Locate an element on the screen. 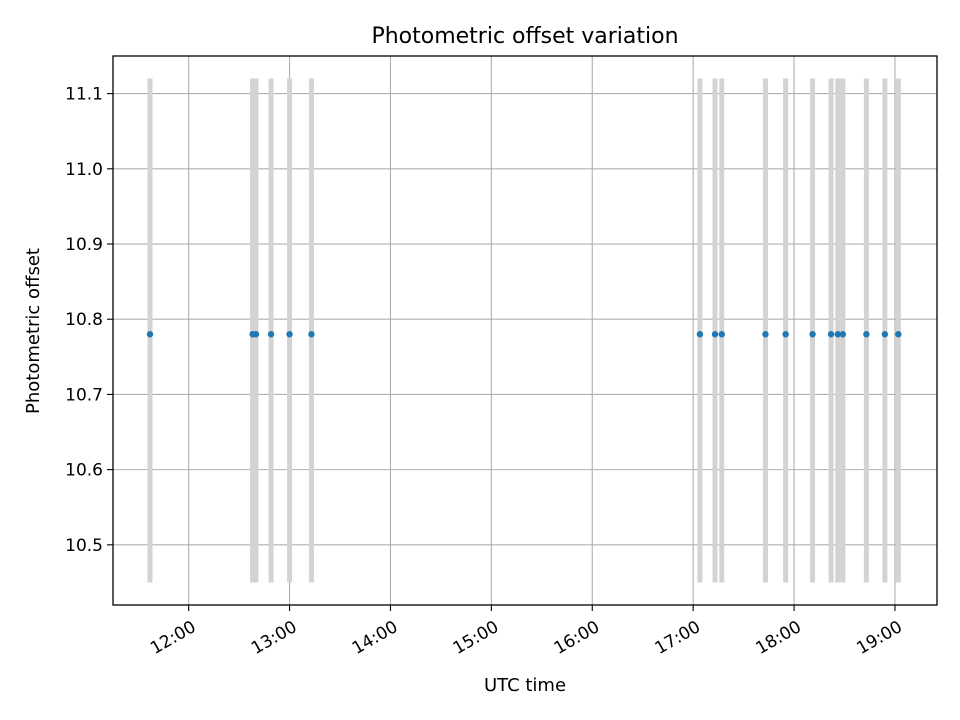  y-tick-label: 10.8 is located at coordinates (84, 320).